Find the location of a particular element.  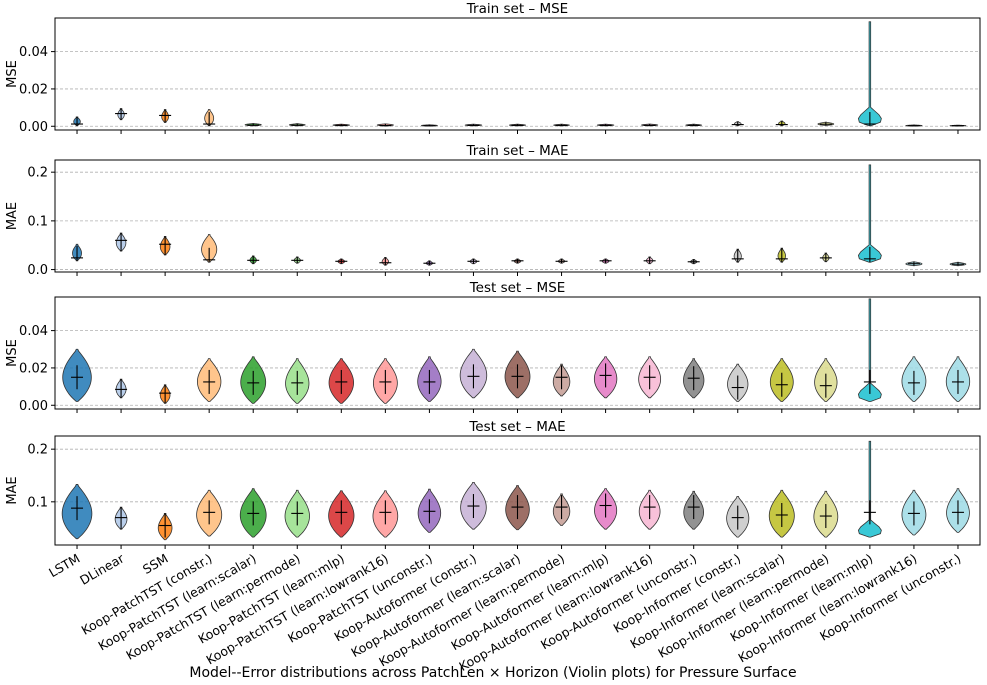

y-tick-label: 0.0 is located at coordinates (37, 270).